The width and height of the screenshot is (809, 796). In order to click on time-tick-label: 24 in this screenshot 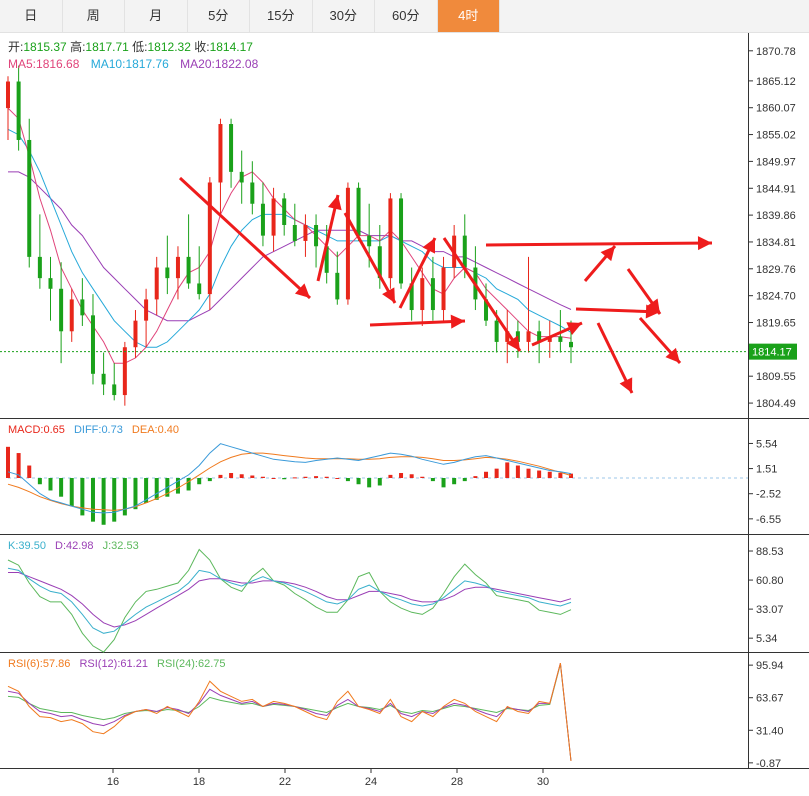, I will do `click(371, 782)`.